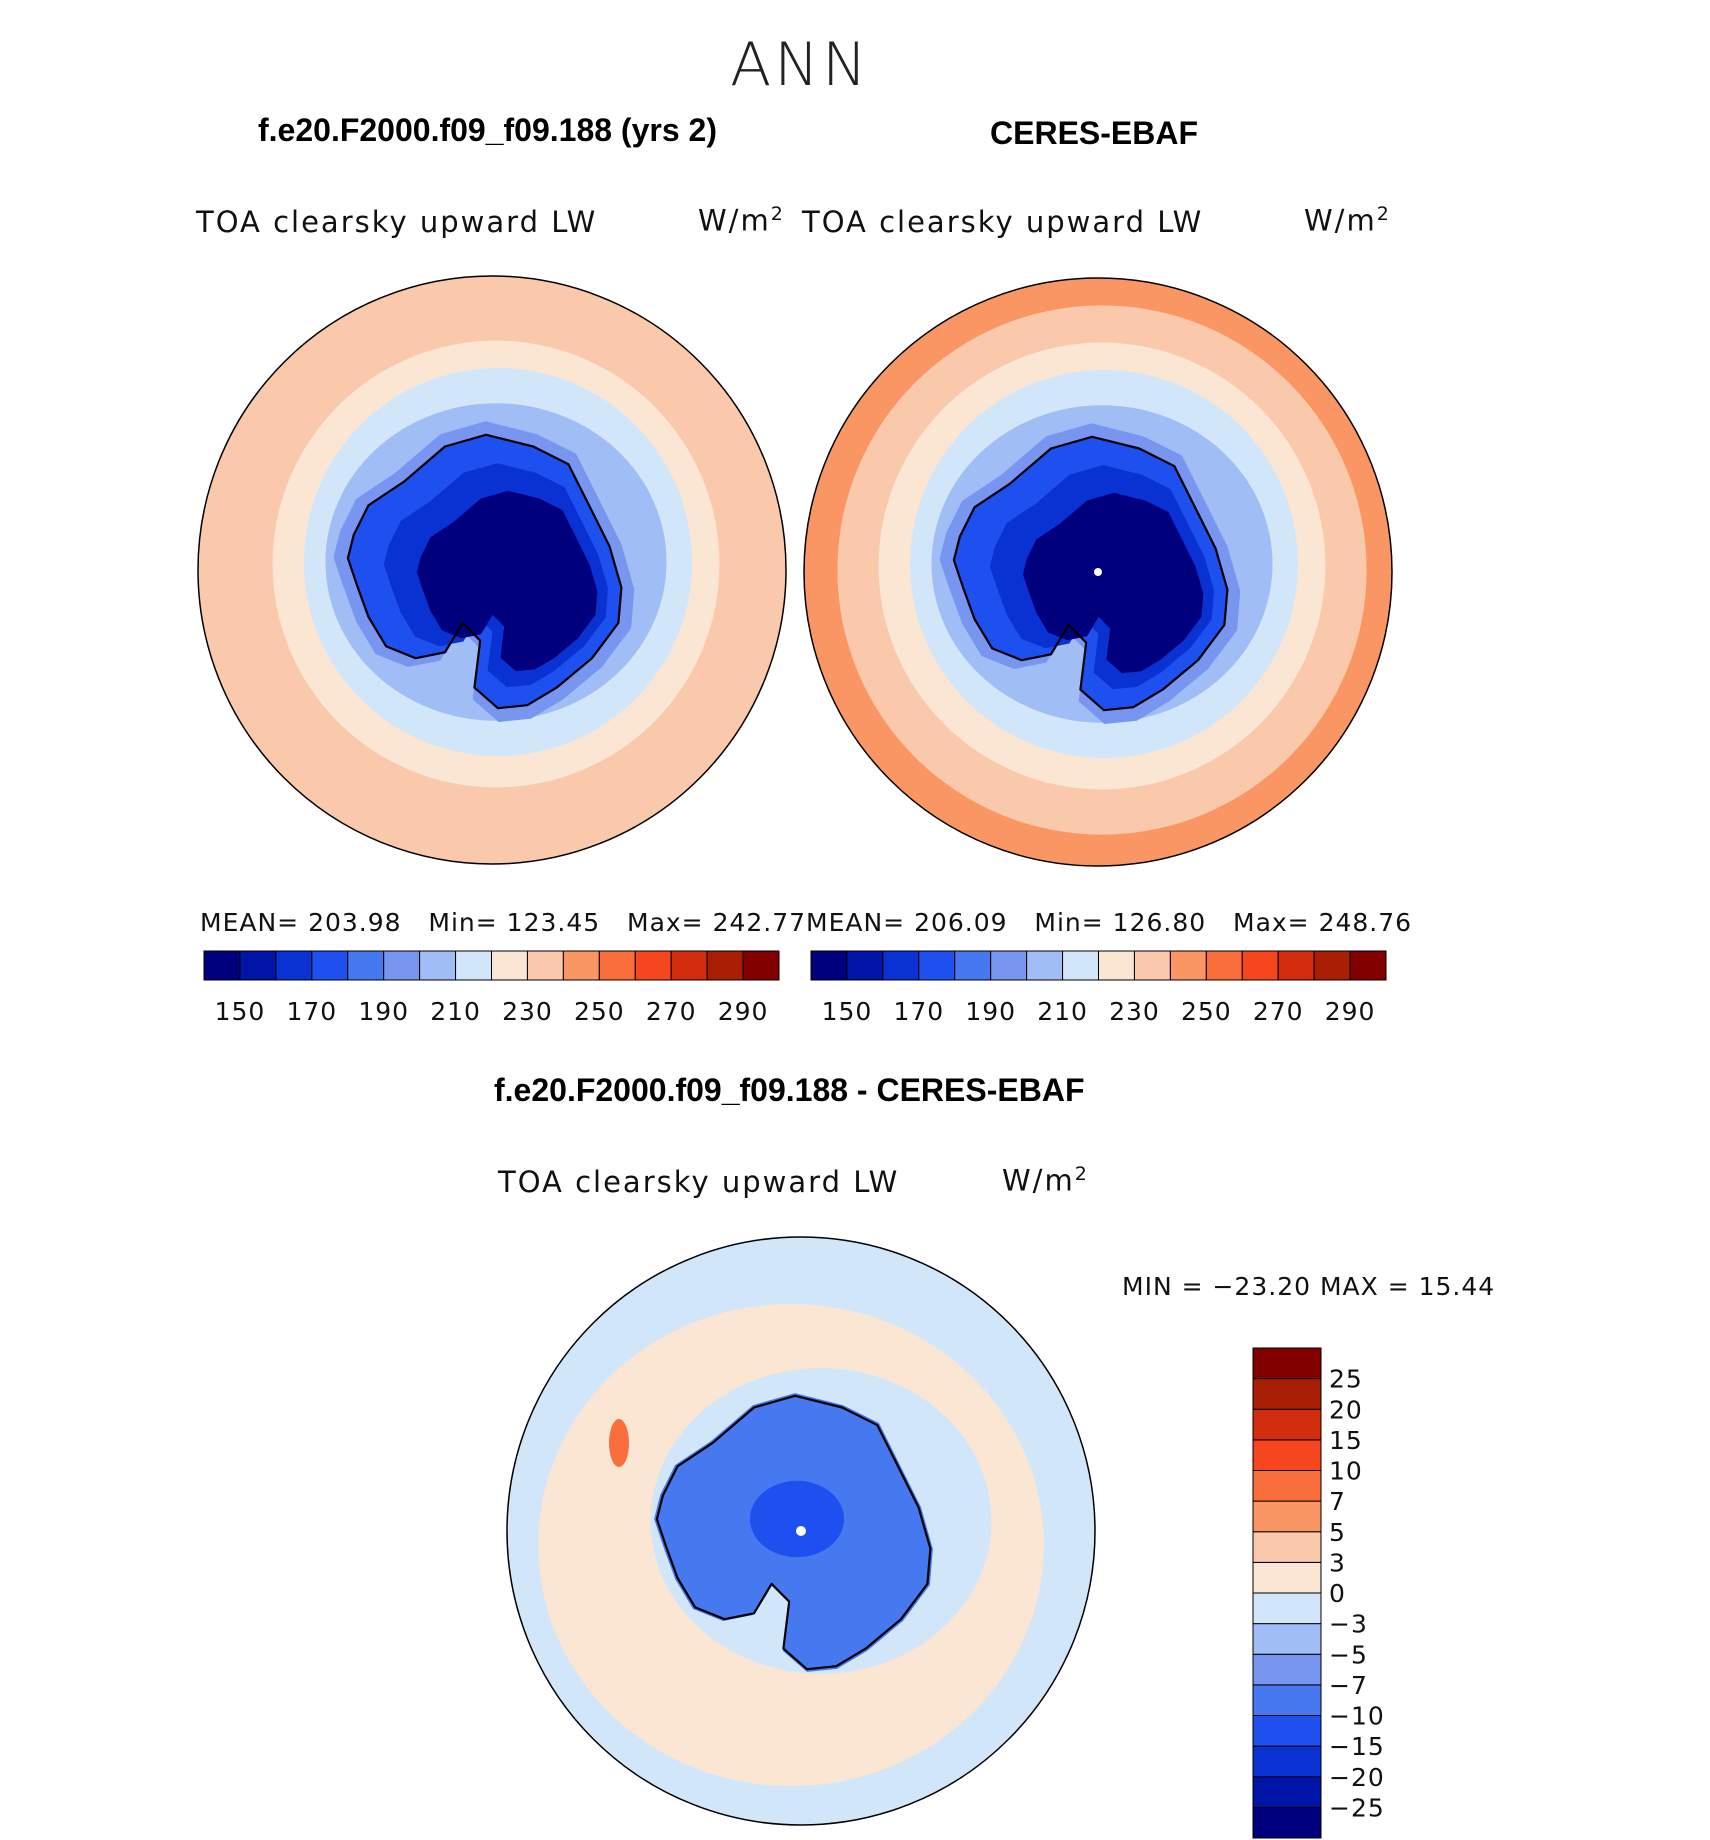  What do you see at coordinates (1098, 988) in the screenshot?
I see `obs-colorbar: 150 170 190 210 230 250 270 290` at bounding box center [1098, 988].